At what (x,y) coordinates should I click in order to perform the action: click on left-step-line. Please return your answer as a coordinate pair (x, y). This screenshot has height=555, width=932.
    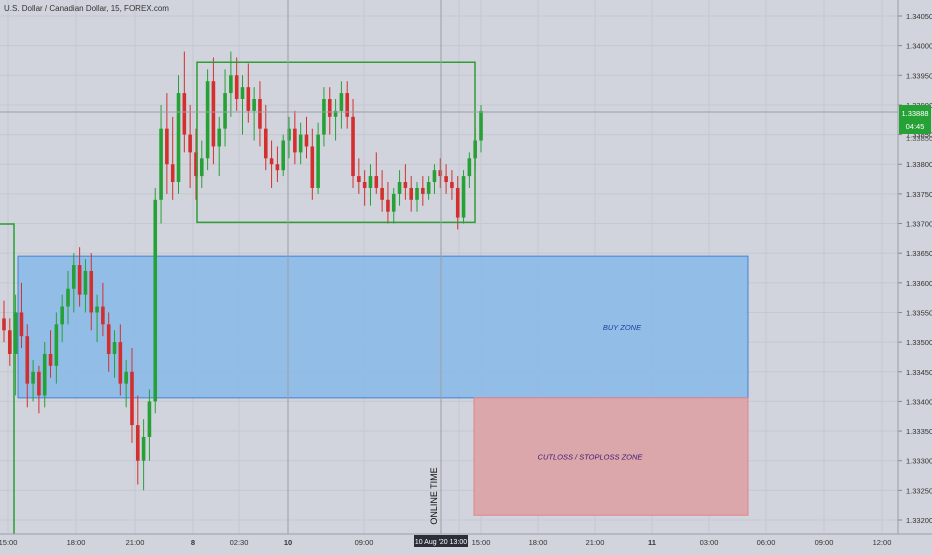
    Looking at the image, I should click on (7, 378).